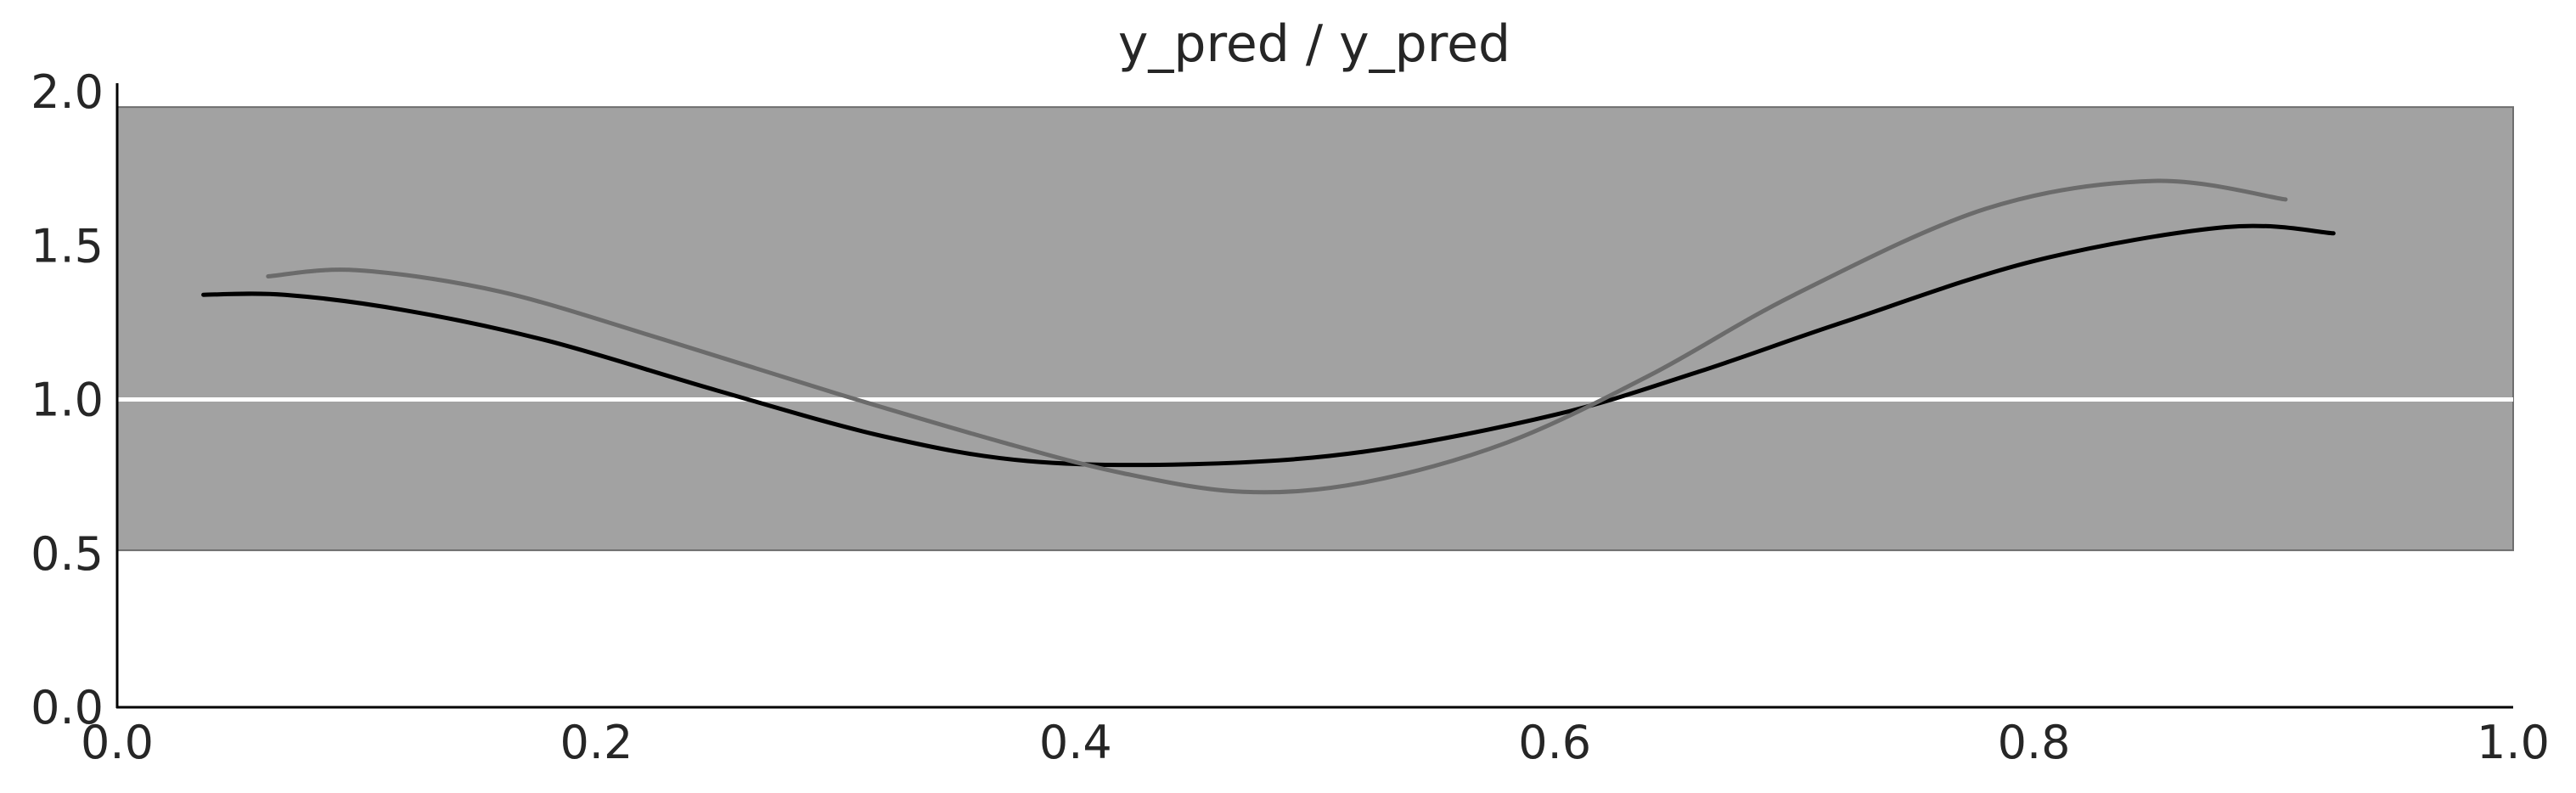  What do you see at coordinates (67, 92) in the screenshot?
I see `y-tick-label: 2.0` at bounding box center [67, 92].